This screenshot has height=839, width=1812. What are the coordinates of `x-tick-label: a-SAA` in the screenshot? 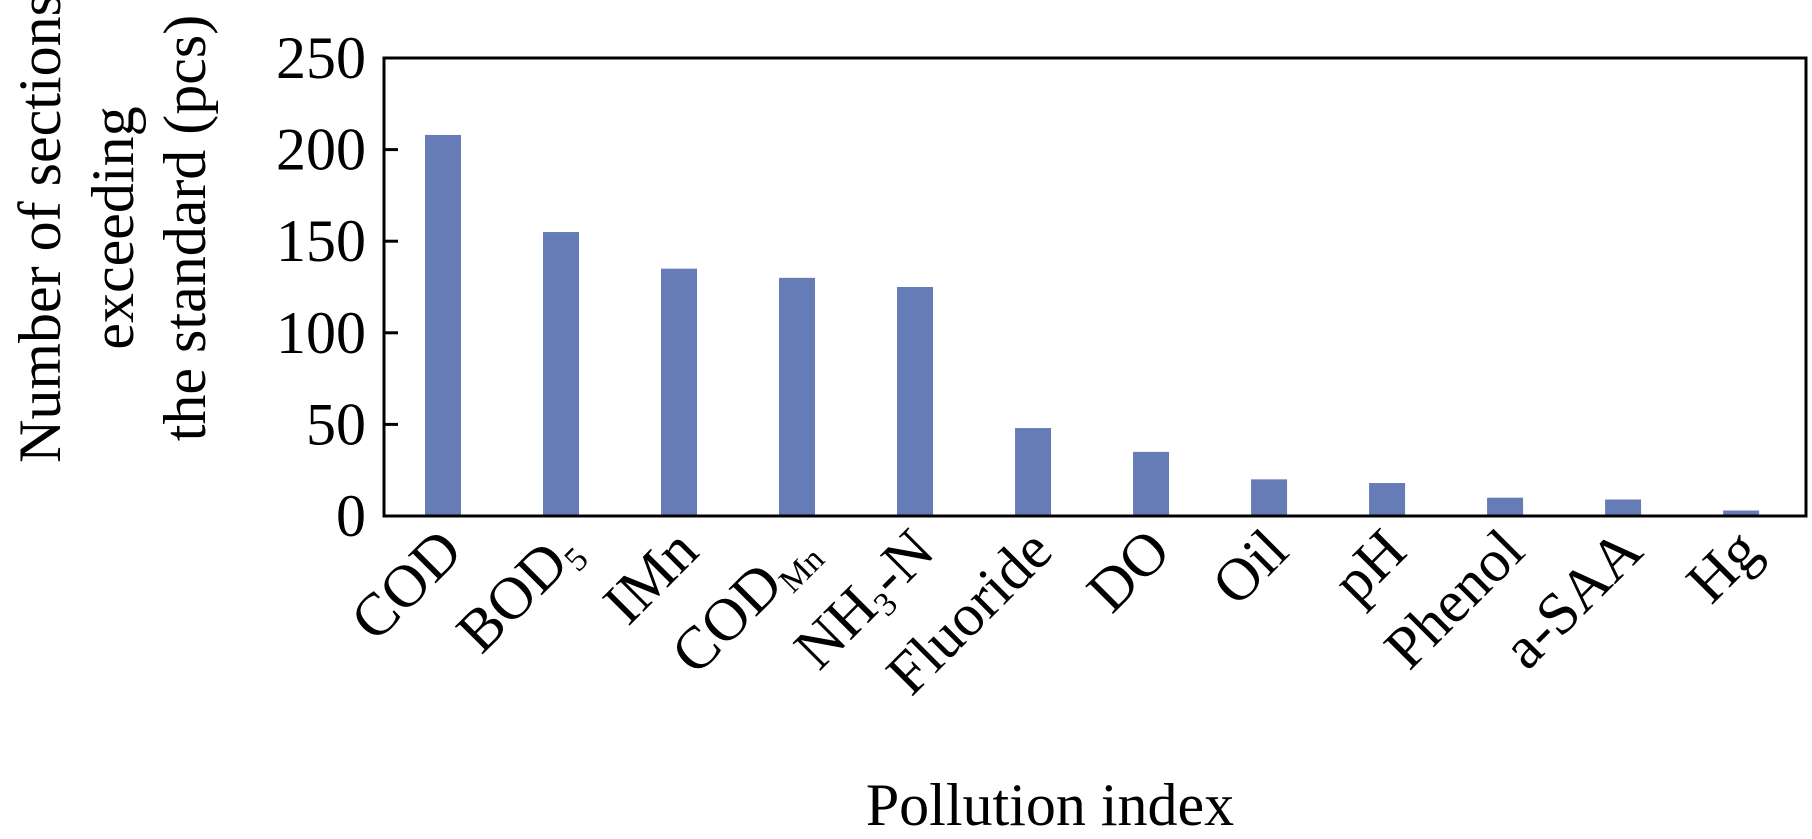 It's located at (1572, 599).